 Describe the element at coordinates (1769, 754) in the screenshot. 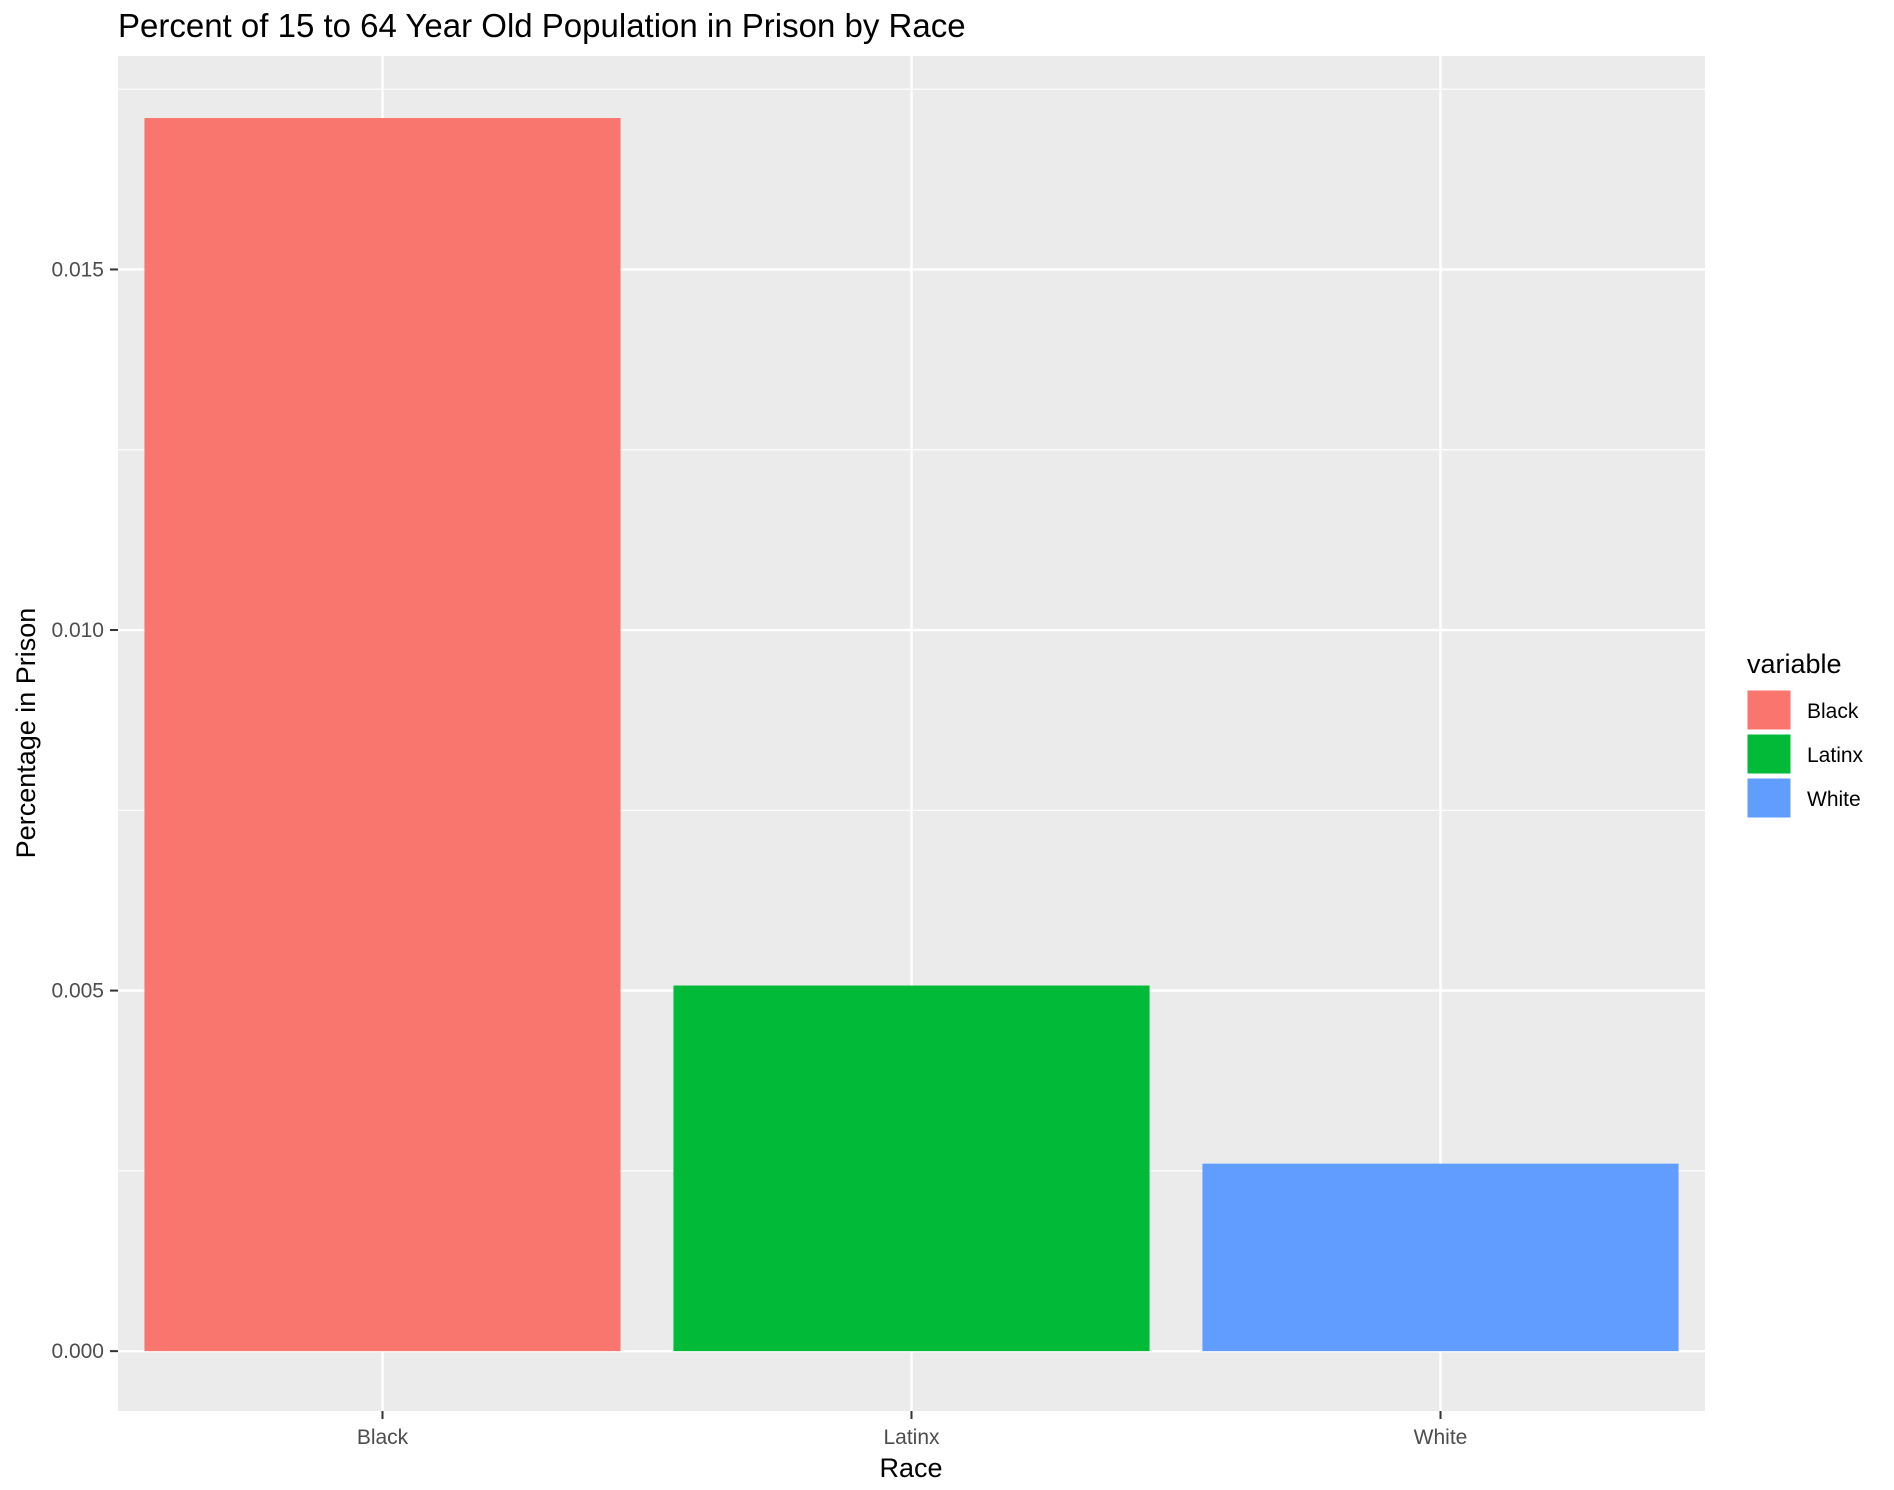

I see `legend-key-latinx` at that location.